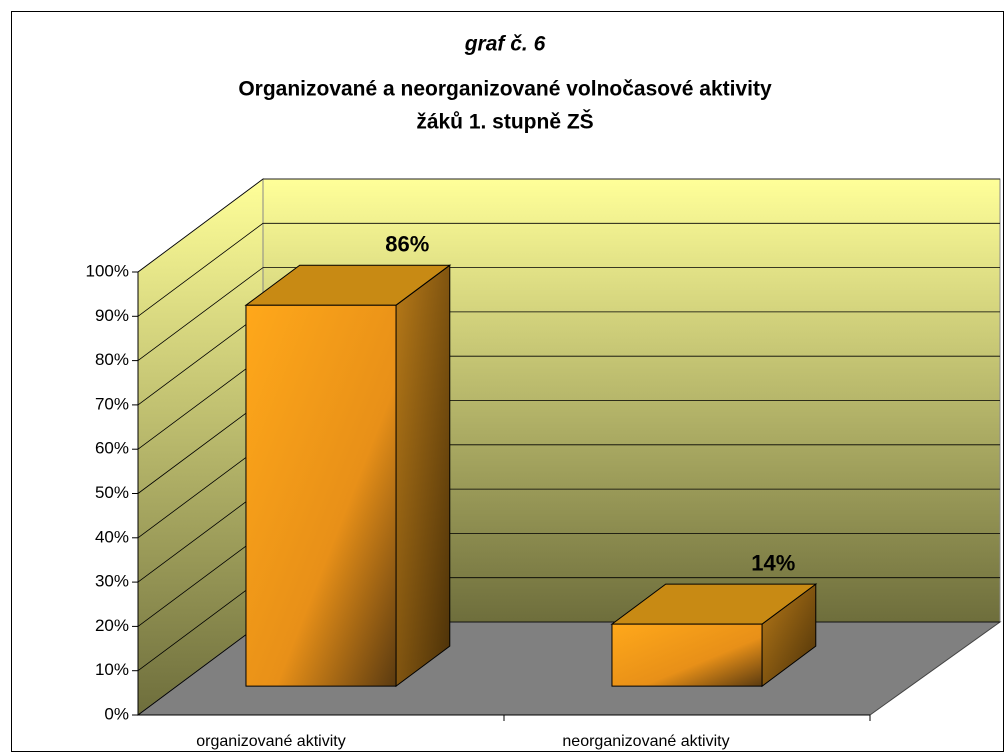  What do you see at coordinates (116, 713) in the screenshot?
I see `y-tick-label: 0%` at bounding box center [116, 713].